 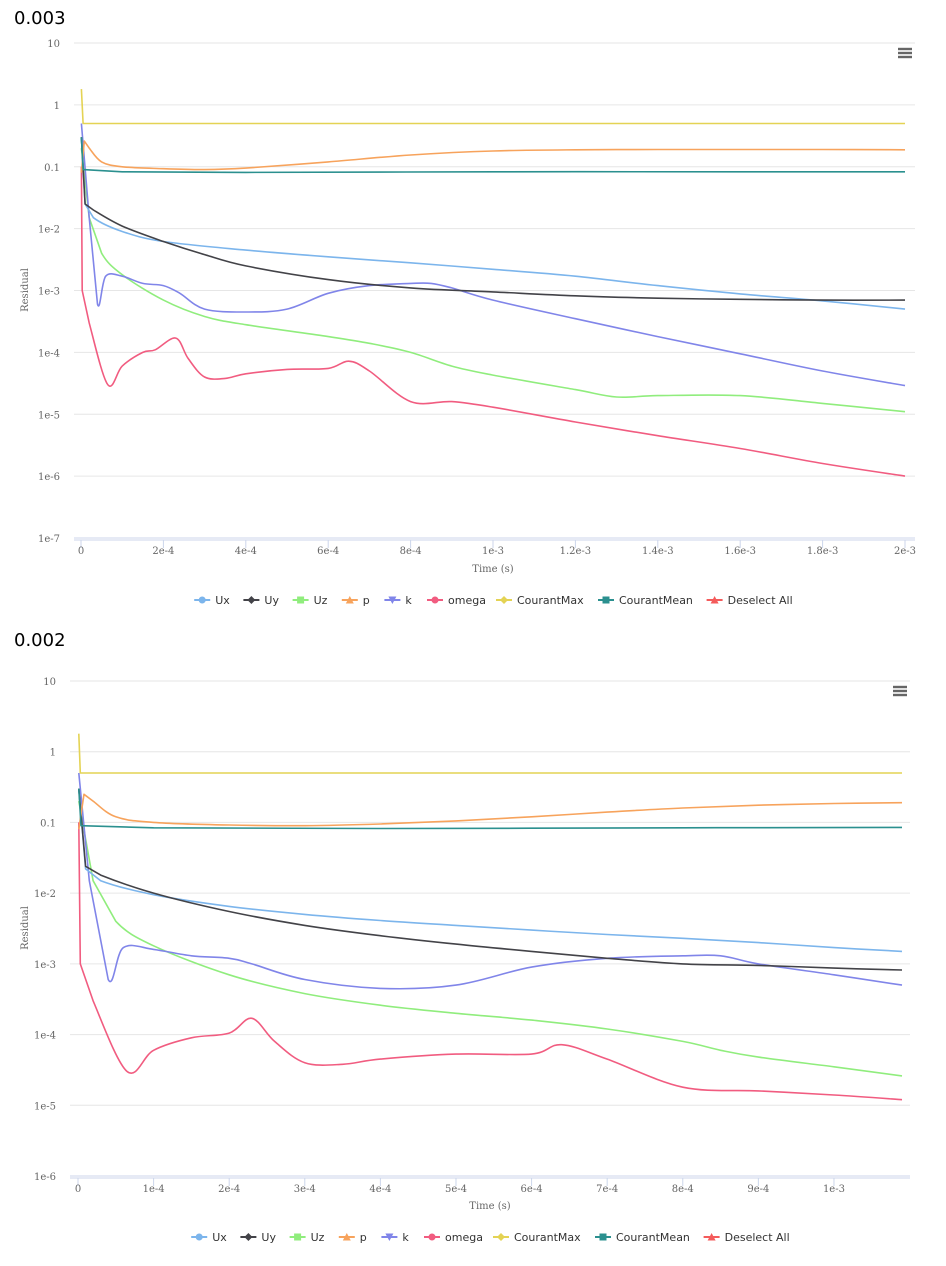 I want to click on hamburger-menu-icon, so click(x=905, y=53).